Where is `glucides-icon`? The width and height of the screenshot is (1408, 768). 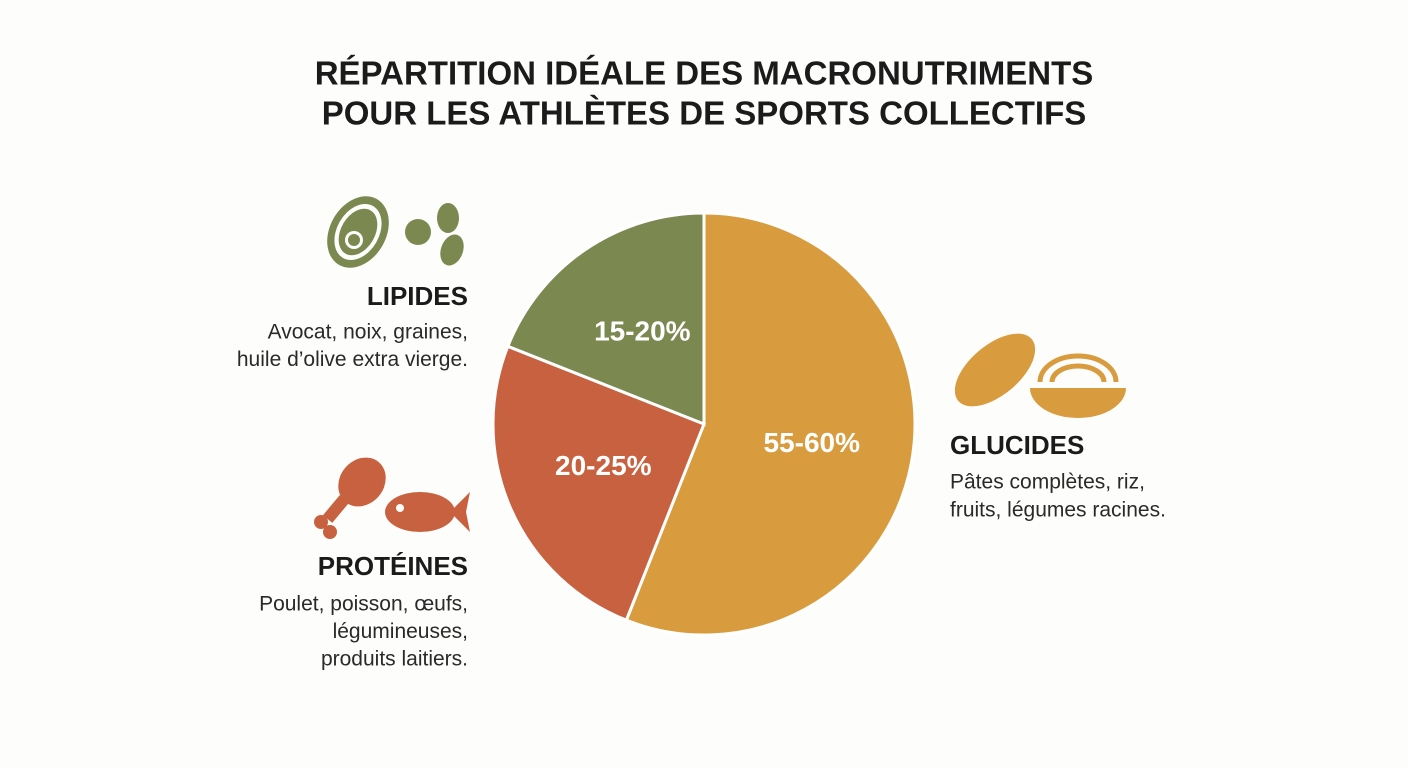 glucides-icon is located at coordinates (1040, 375).